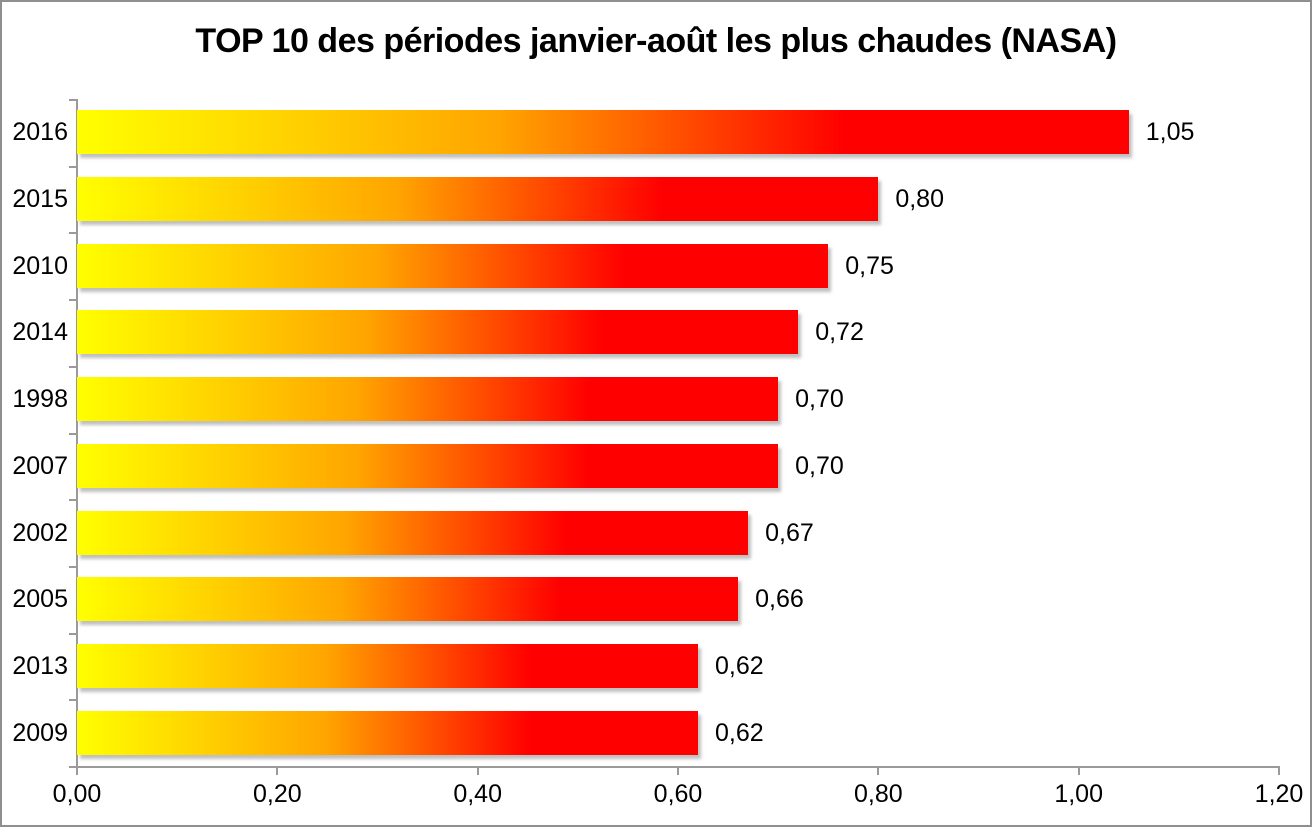  I want to click on bar-1998, so click(428, 399).